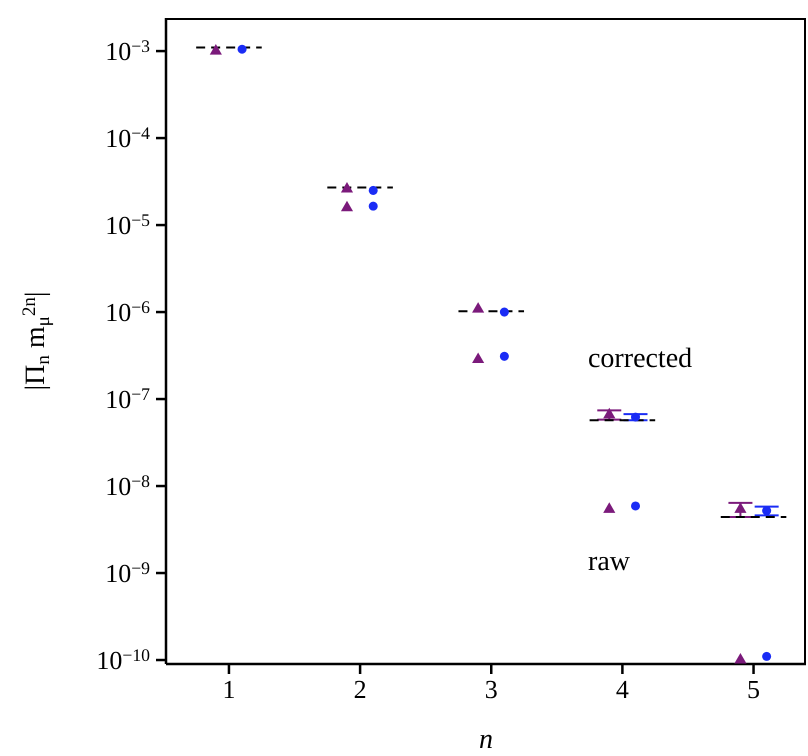 Image resolution: width=808 pixels, height=756 pixels. What do you see at coordinates (127, 573) in the screenshot?
I see `y-tick-label: 10$^{−9}$` at bounding box center [127, 573].